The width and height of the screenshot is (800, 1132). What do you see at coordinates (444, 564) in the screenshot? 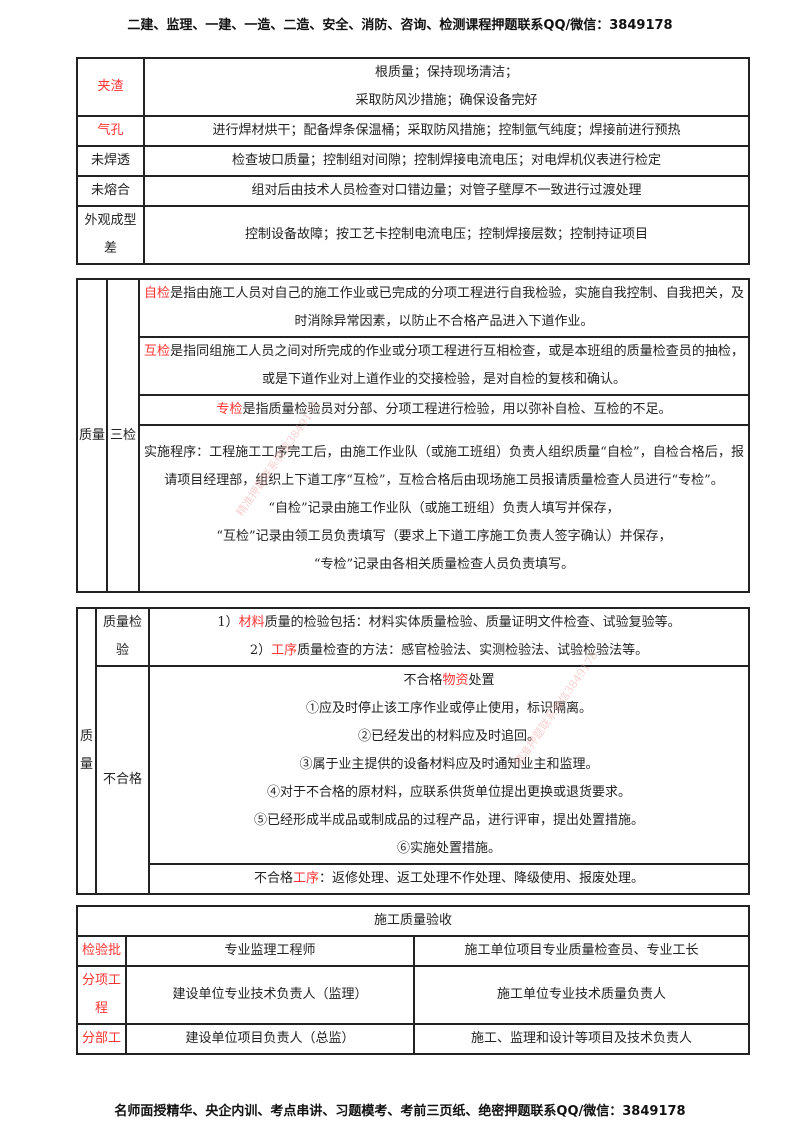
I see `record-line: “专检”记录由各相关质量检查人员负责填写。` at bounding box center [444, 564].